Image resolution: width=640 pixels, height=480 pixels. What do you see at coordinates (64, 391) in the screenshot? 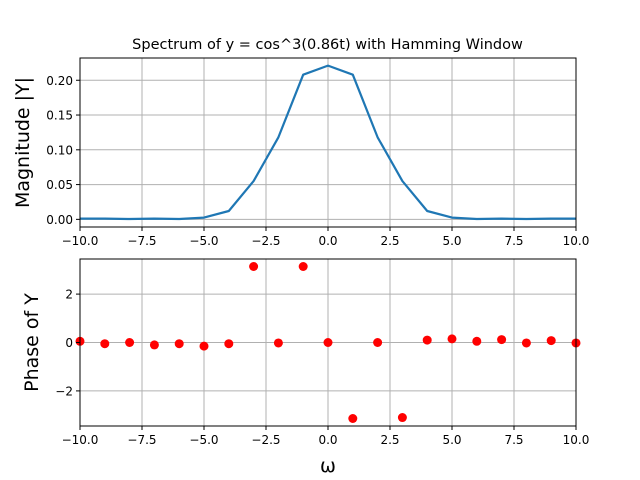
I see `y-tick-label: −2` at bounding box center [64, 391].